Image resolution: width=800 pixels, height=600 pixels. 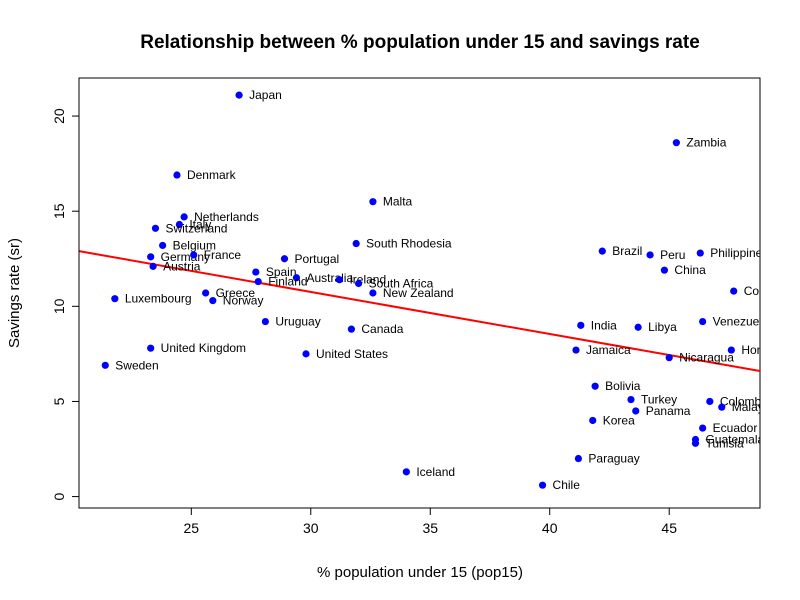 I want to click on point-label: Malta, so click(x=398, y=202).